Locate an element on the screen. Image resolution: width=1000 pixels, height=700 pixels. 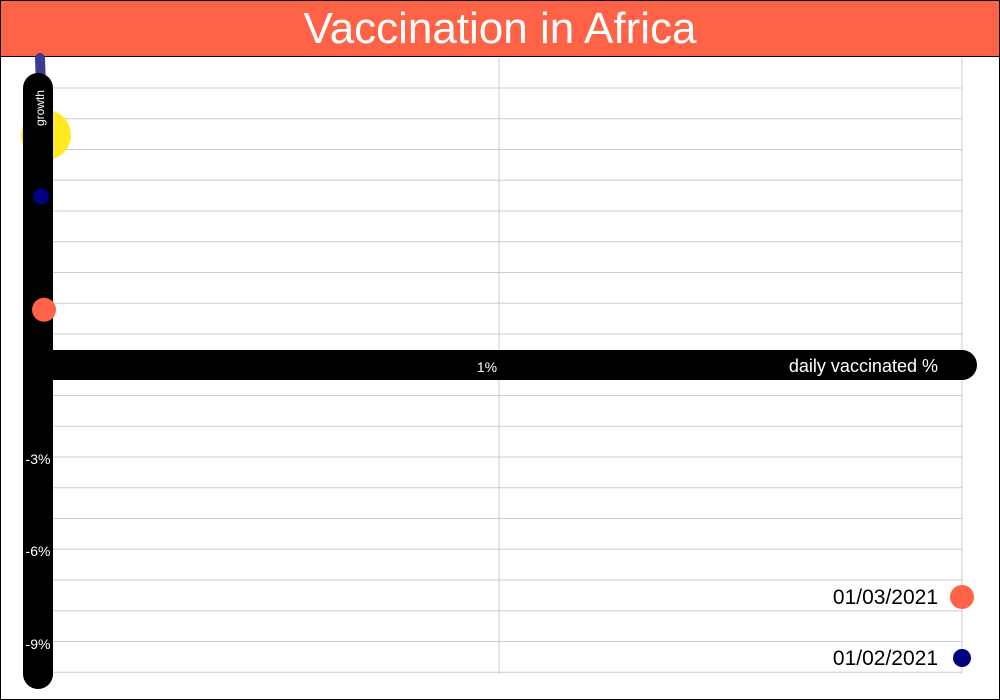
points is located at coordinates (44, 255).